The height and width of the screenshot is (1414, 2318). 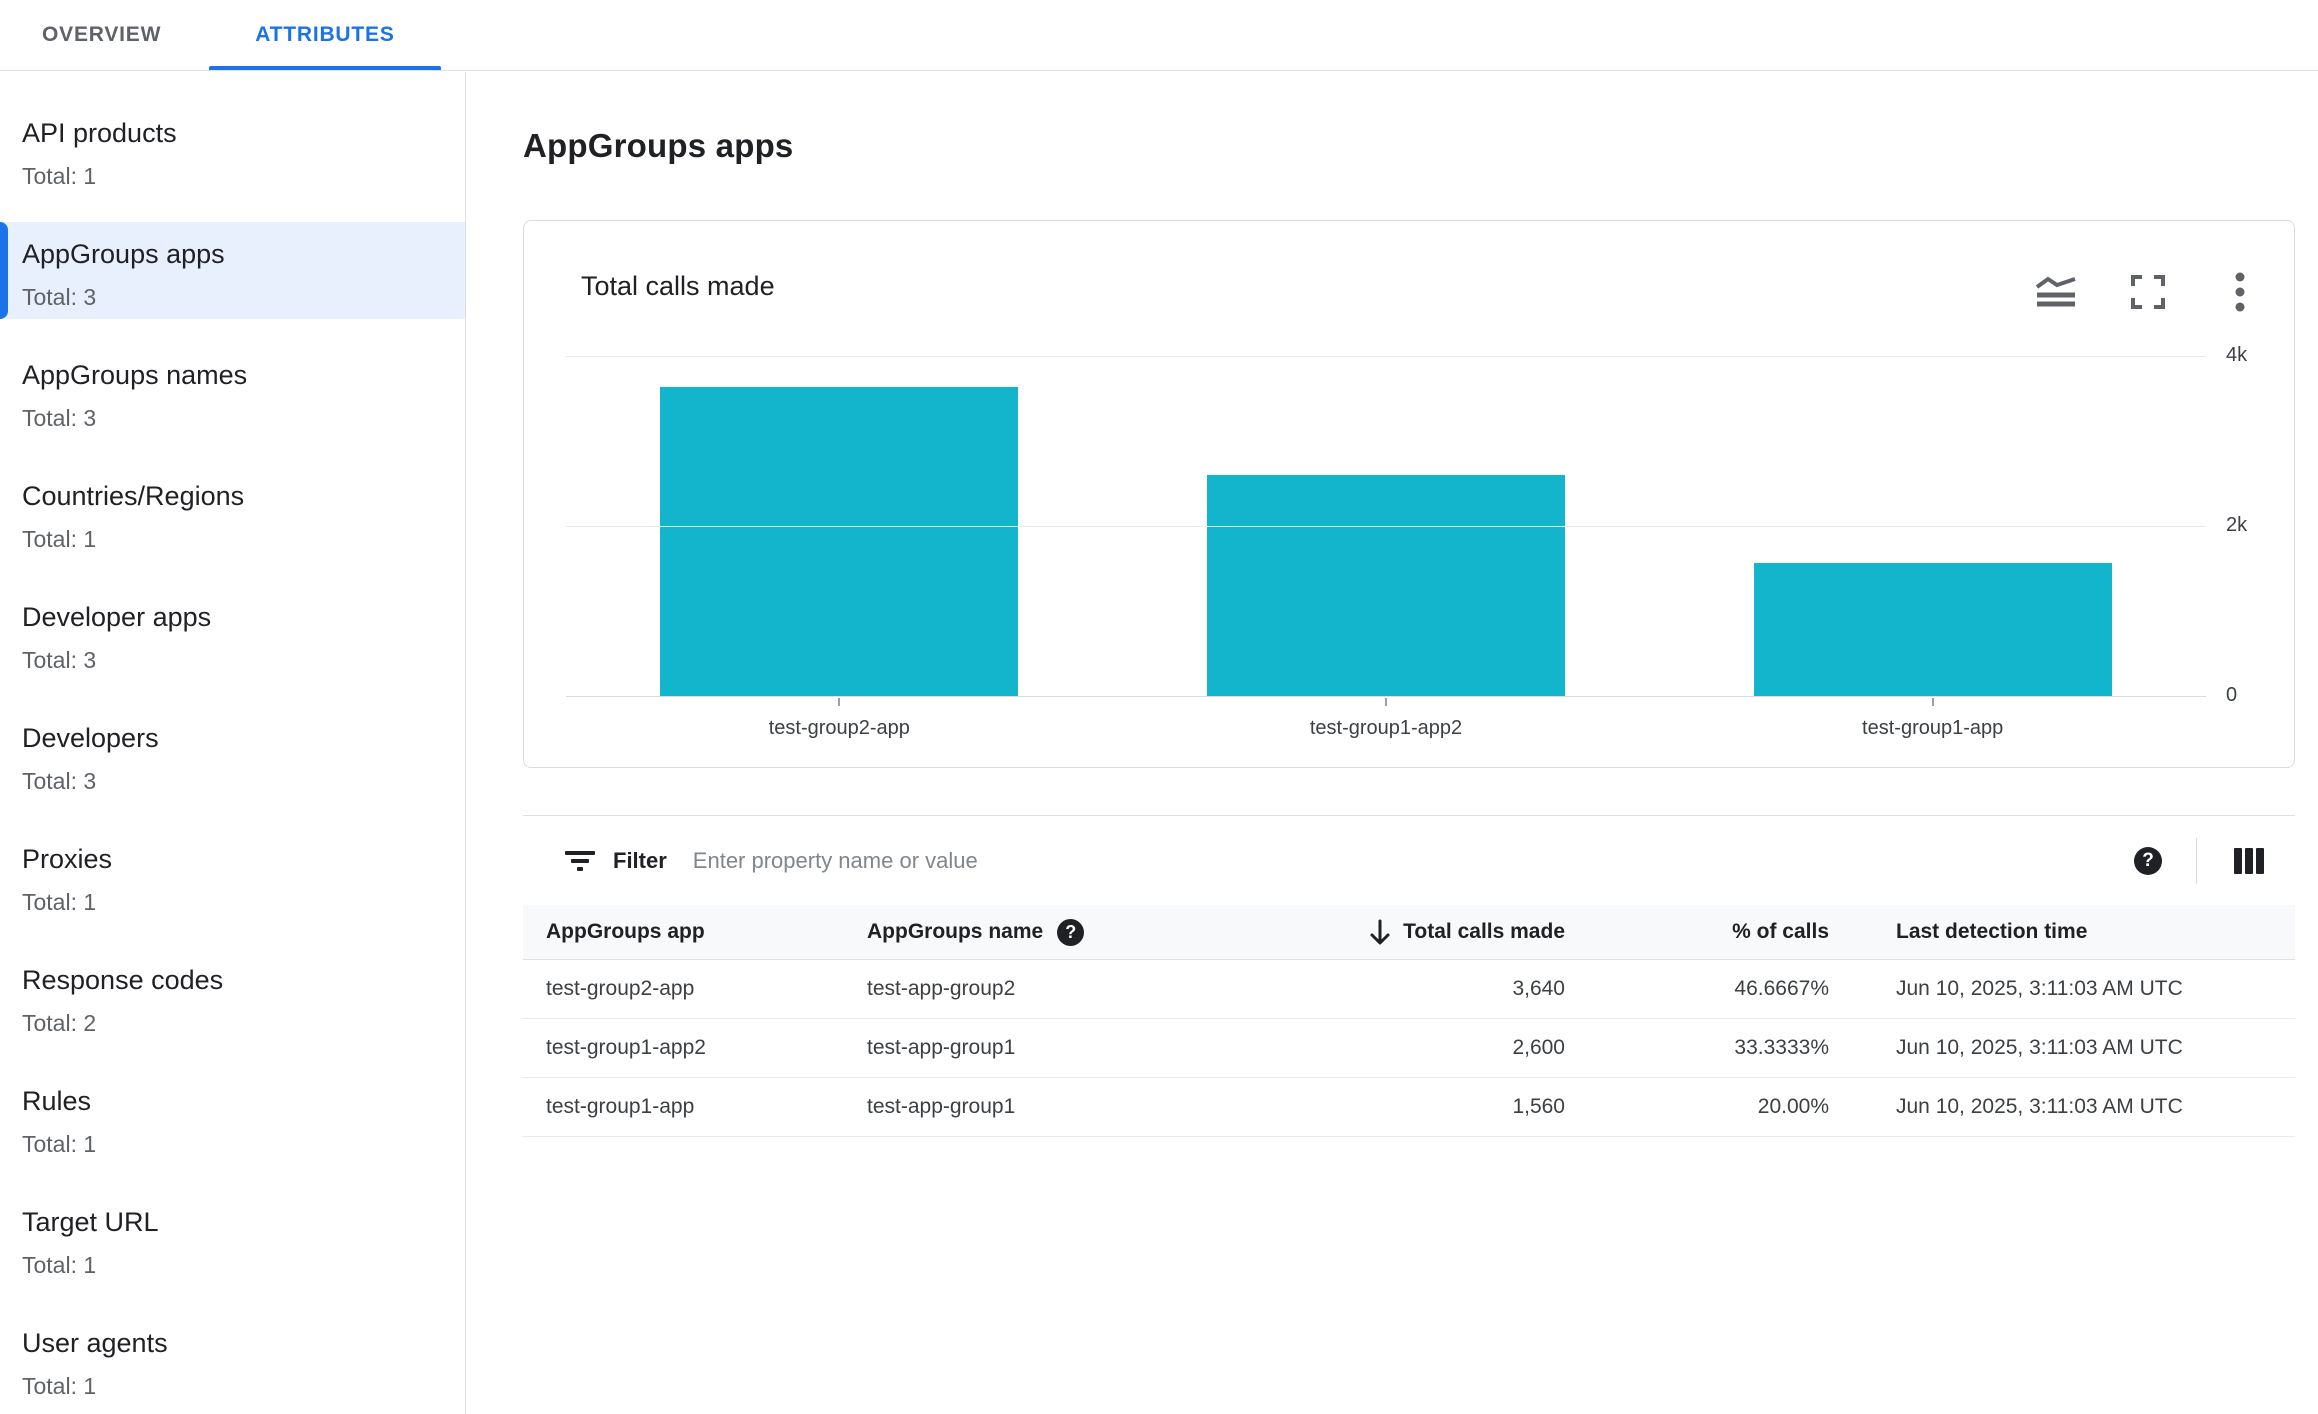 What do you see at coordinates (232, 512) in the screenshot?
I see `sidebar-item-countries-regions: Countries/Regions Total: 1` at bounding box center [232, 512].